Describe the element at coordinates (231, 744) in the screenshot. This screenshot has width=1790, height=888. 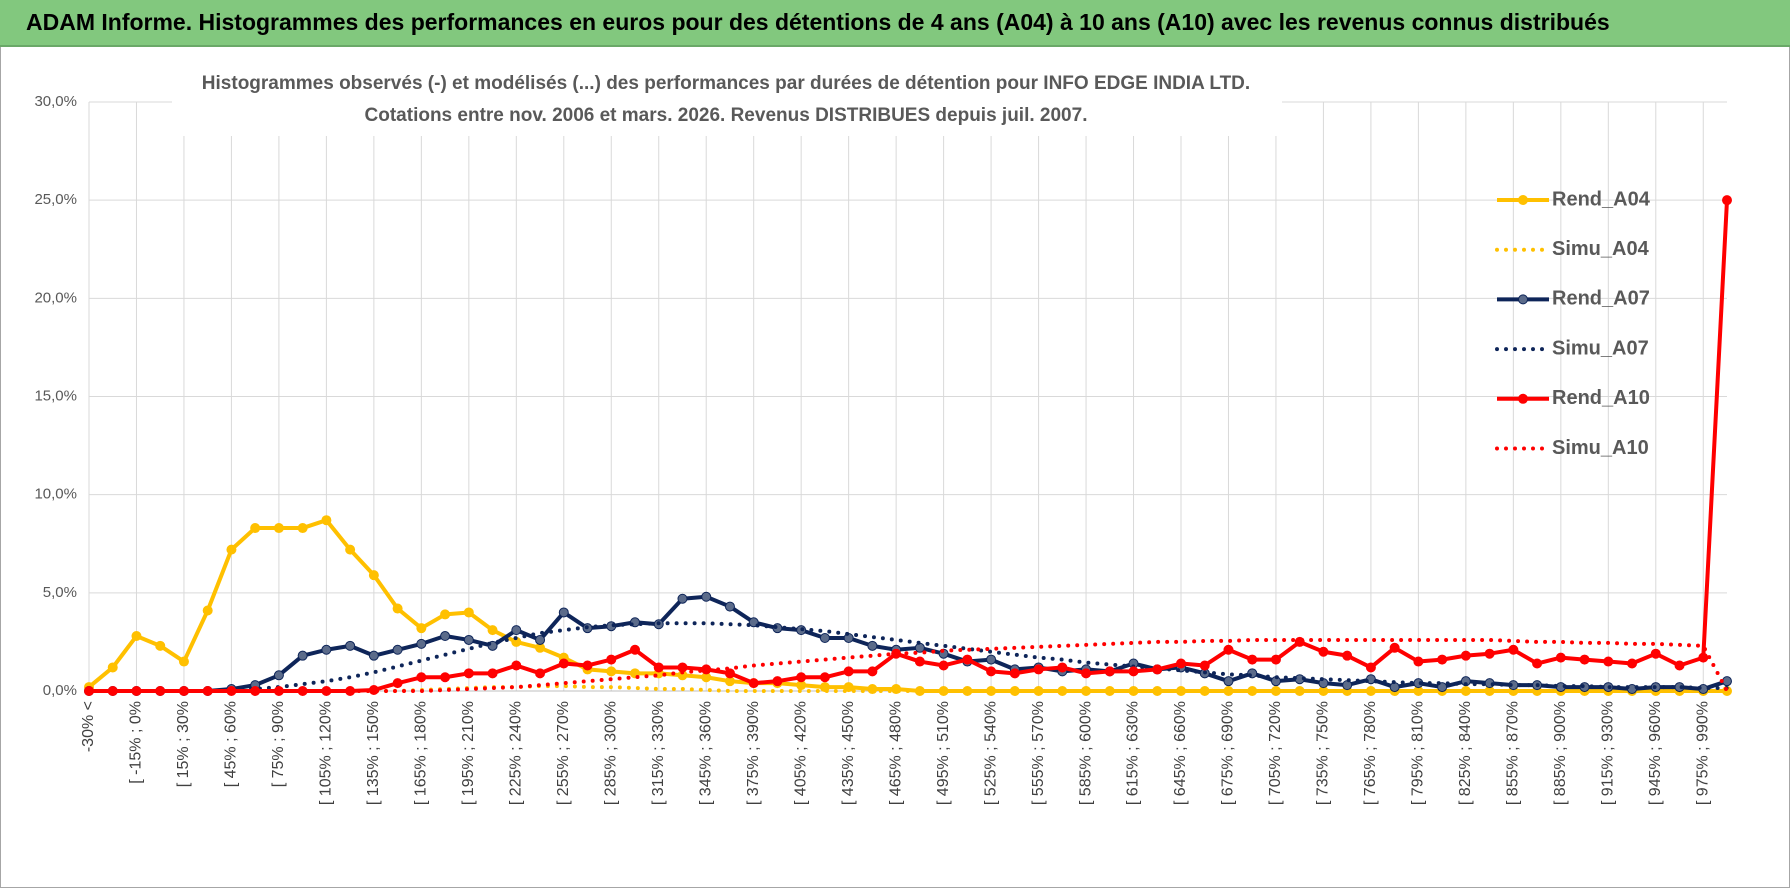
I see `x-tick-label: [ 45% ; 60%` at that location.